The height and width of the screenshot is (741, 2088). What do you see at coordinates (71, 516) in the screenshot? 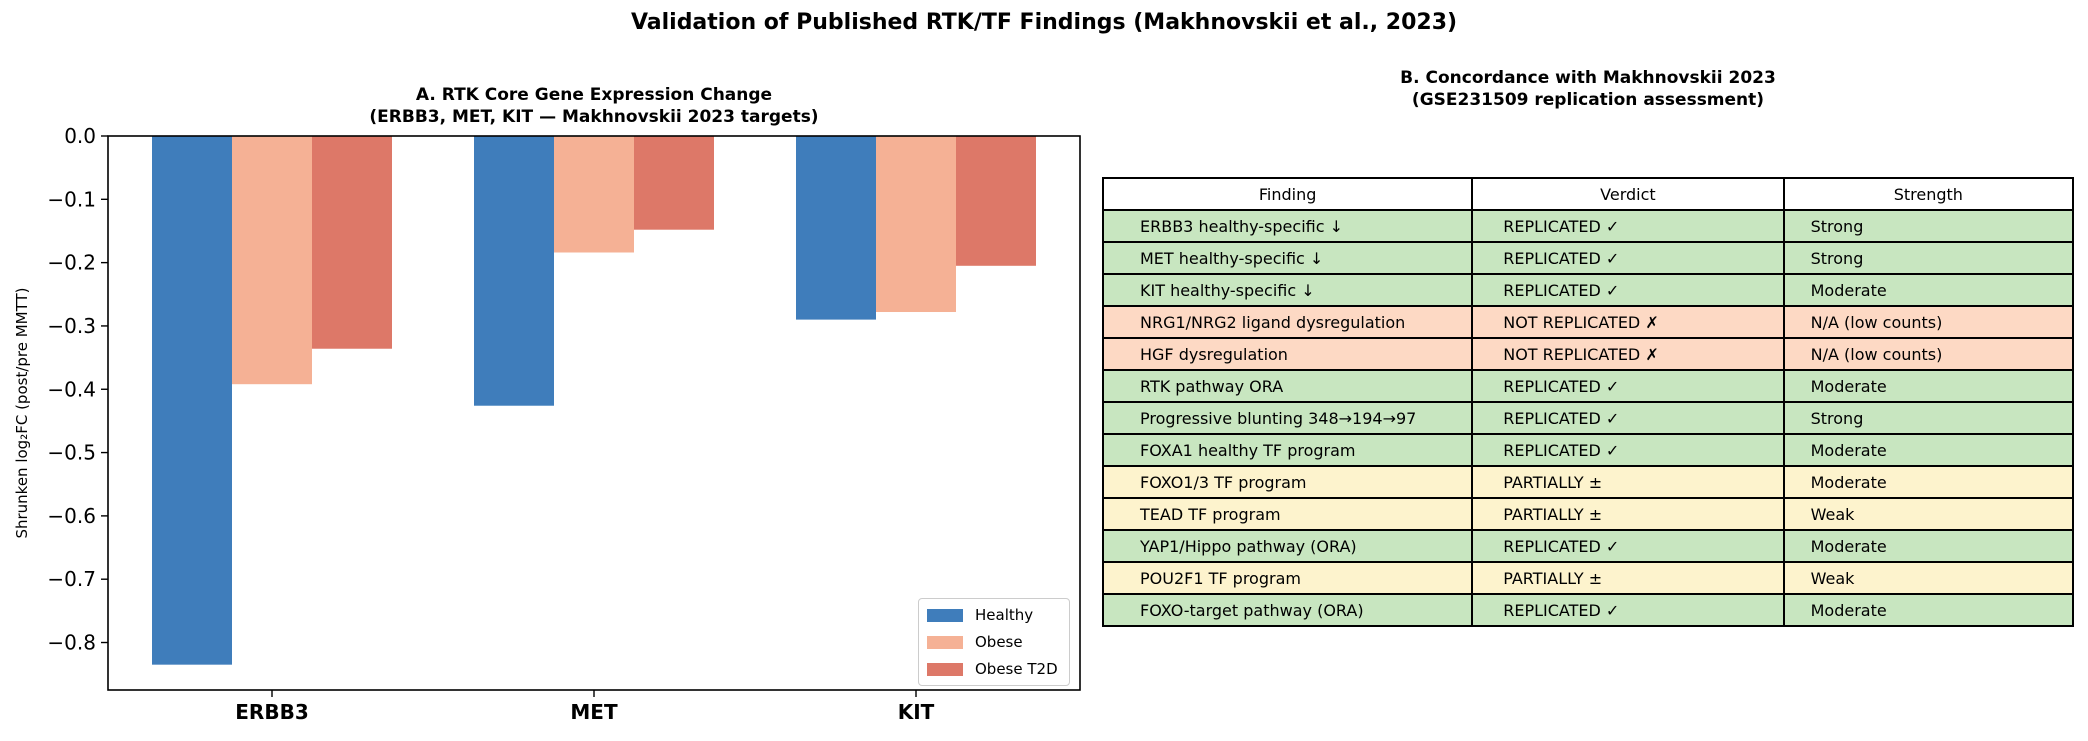
I see `y-tick-label: −0.6` at bounding box center [71, 516].